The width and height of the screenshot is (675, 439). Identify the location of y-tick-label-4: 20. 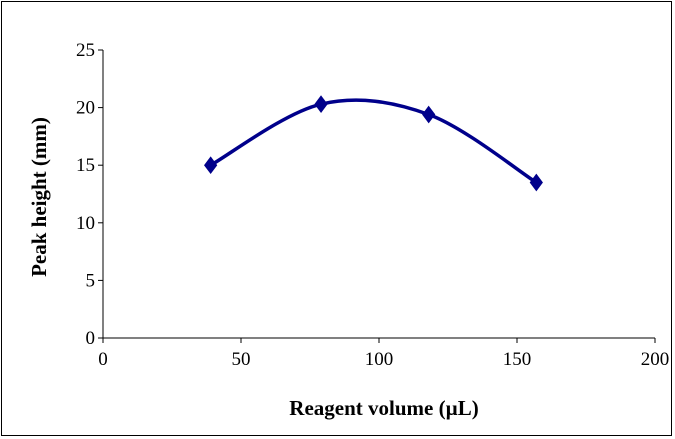
(85, 108).